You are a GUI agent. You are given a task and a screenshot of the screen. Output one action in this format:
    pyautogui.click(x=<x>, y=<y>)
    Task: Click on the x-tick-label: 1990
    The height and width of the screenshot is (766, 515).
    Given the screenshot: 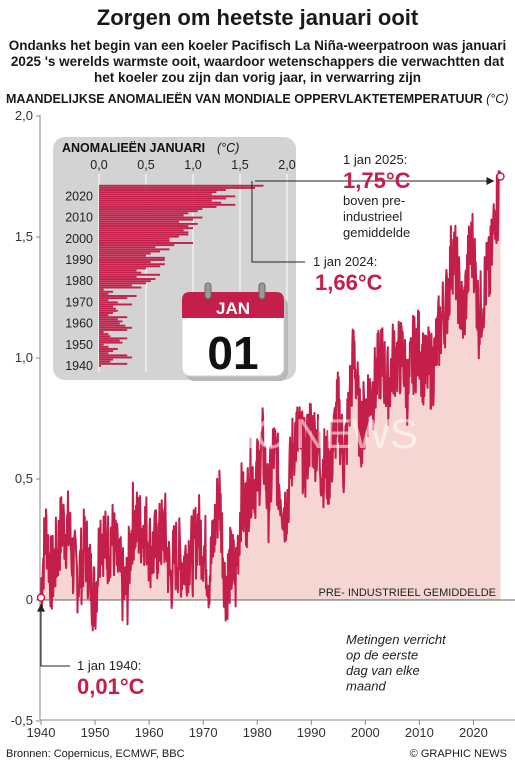 What is the action you would take?
    pyautogui.click(x=311, y=732)
    